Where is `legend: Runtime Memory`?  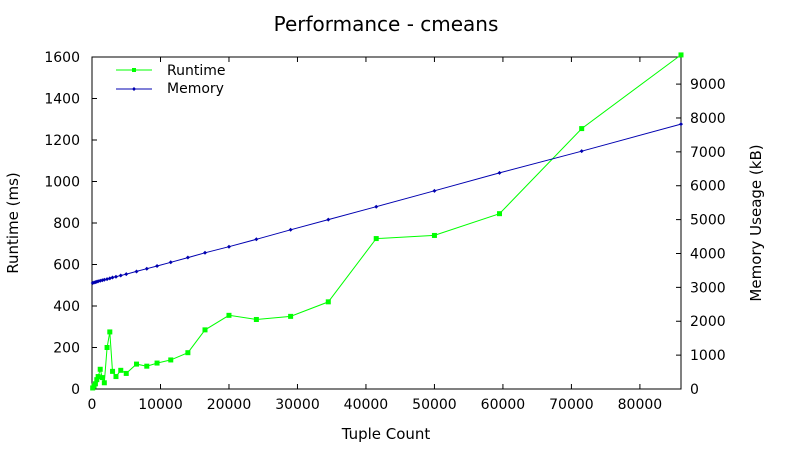
legend: Runtime Memory is located at coordinates (170, 80).